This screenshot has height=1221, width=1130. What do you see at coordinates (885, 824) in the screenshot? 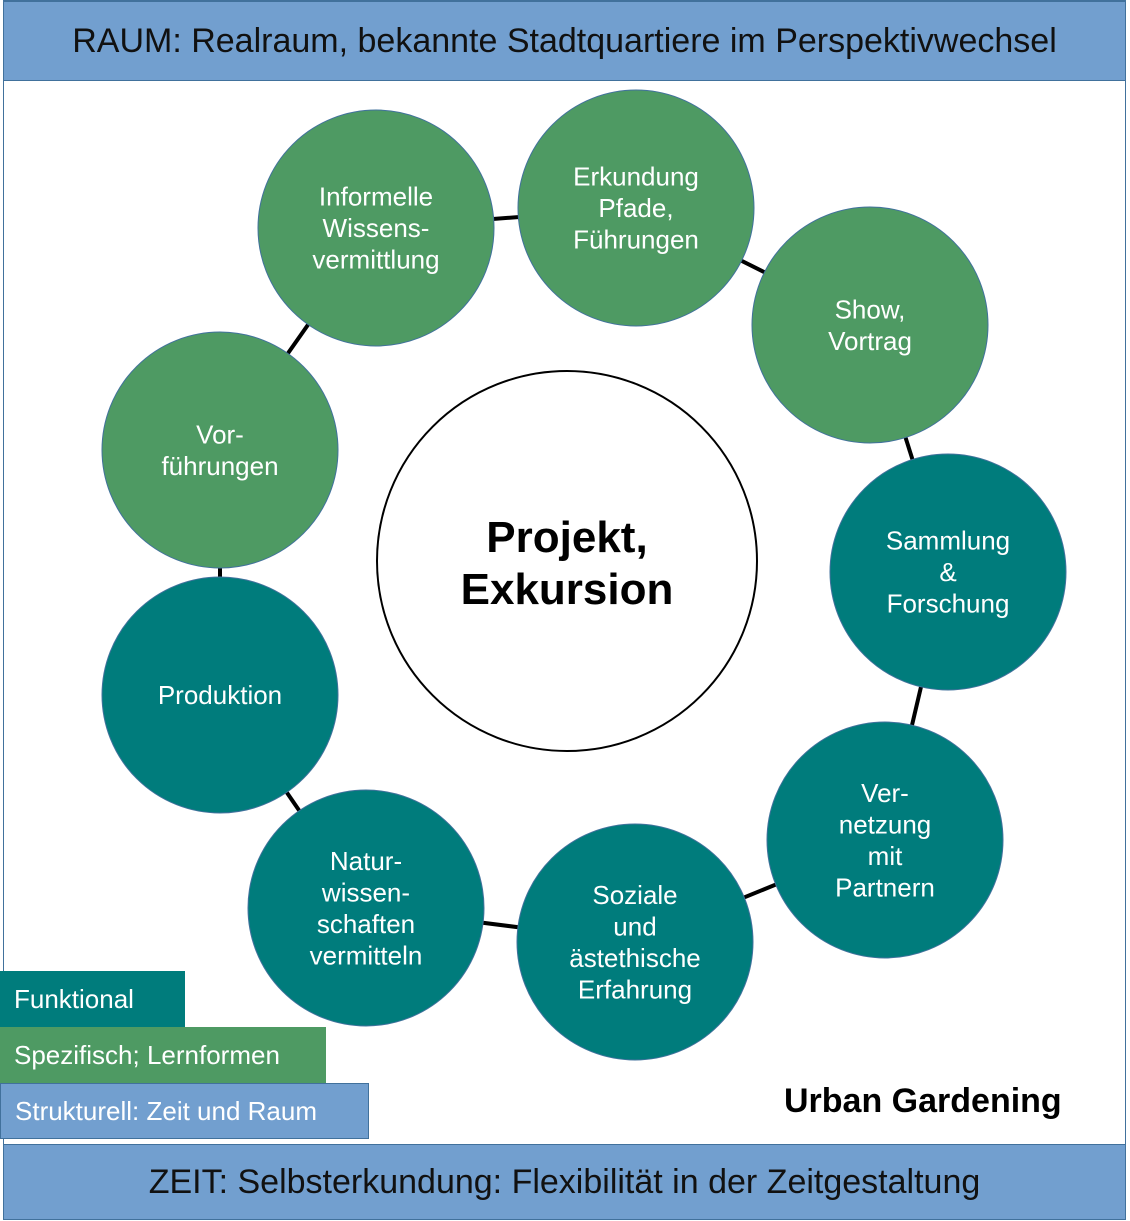
I see `node-label-line: netzung` at bounding box center [885, 824].